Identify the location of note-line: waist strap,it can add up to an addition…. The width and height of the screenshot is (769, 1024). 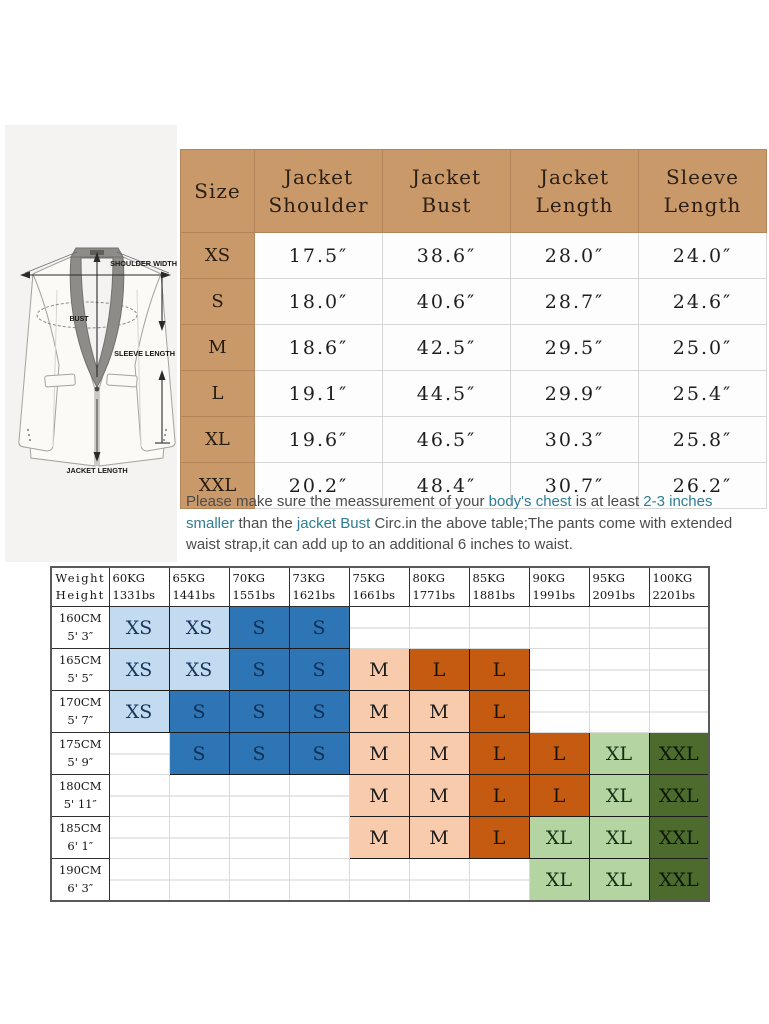
(475, 545).